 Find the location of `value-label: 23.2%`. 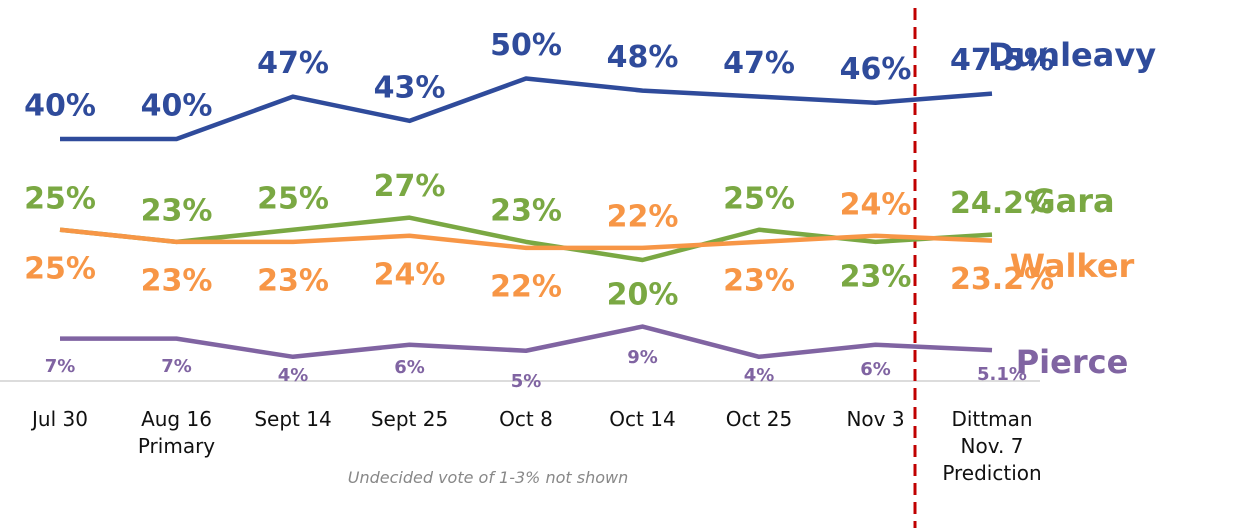

value-label: 23.2% is located at coordinates (1002, 279).